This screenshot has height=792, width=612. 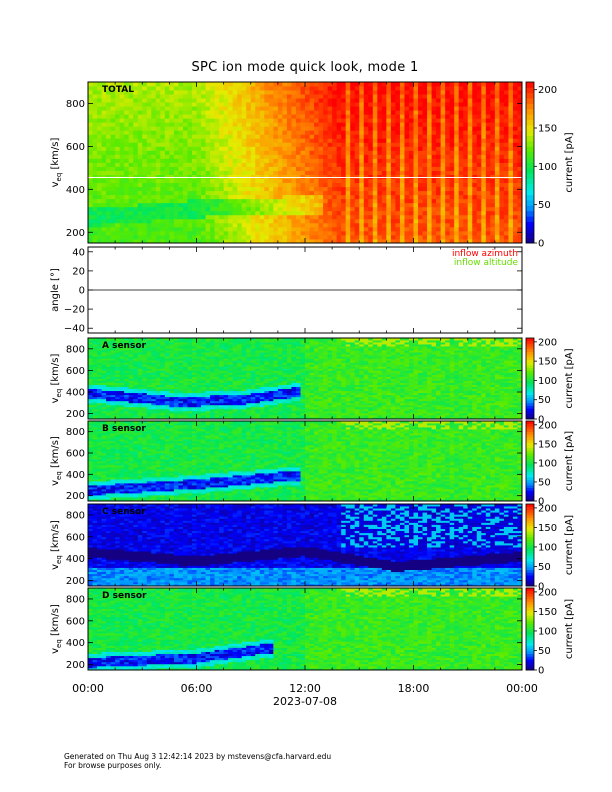 I want to click on colorbar-segment, so click(x=530, y=176).